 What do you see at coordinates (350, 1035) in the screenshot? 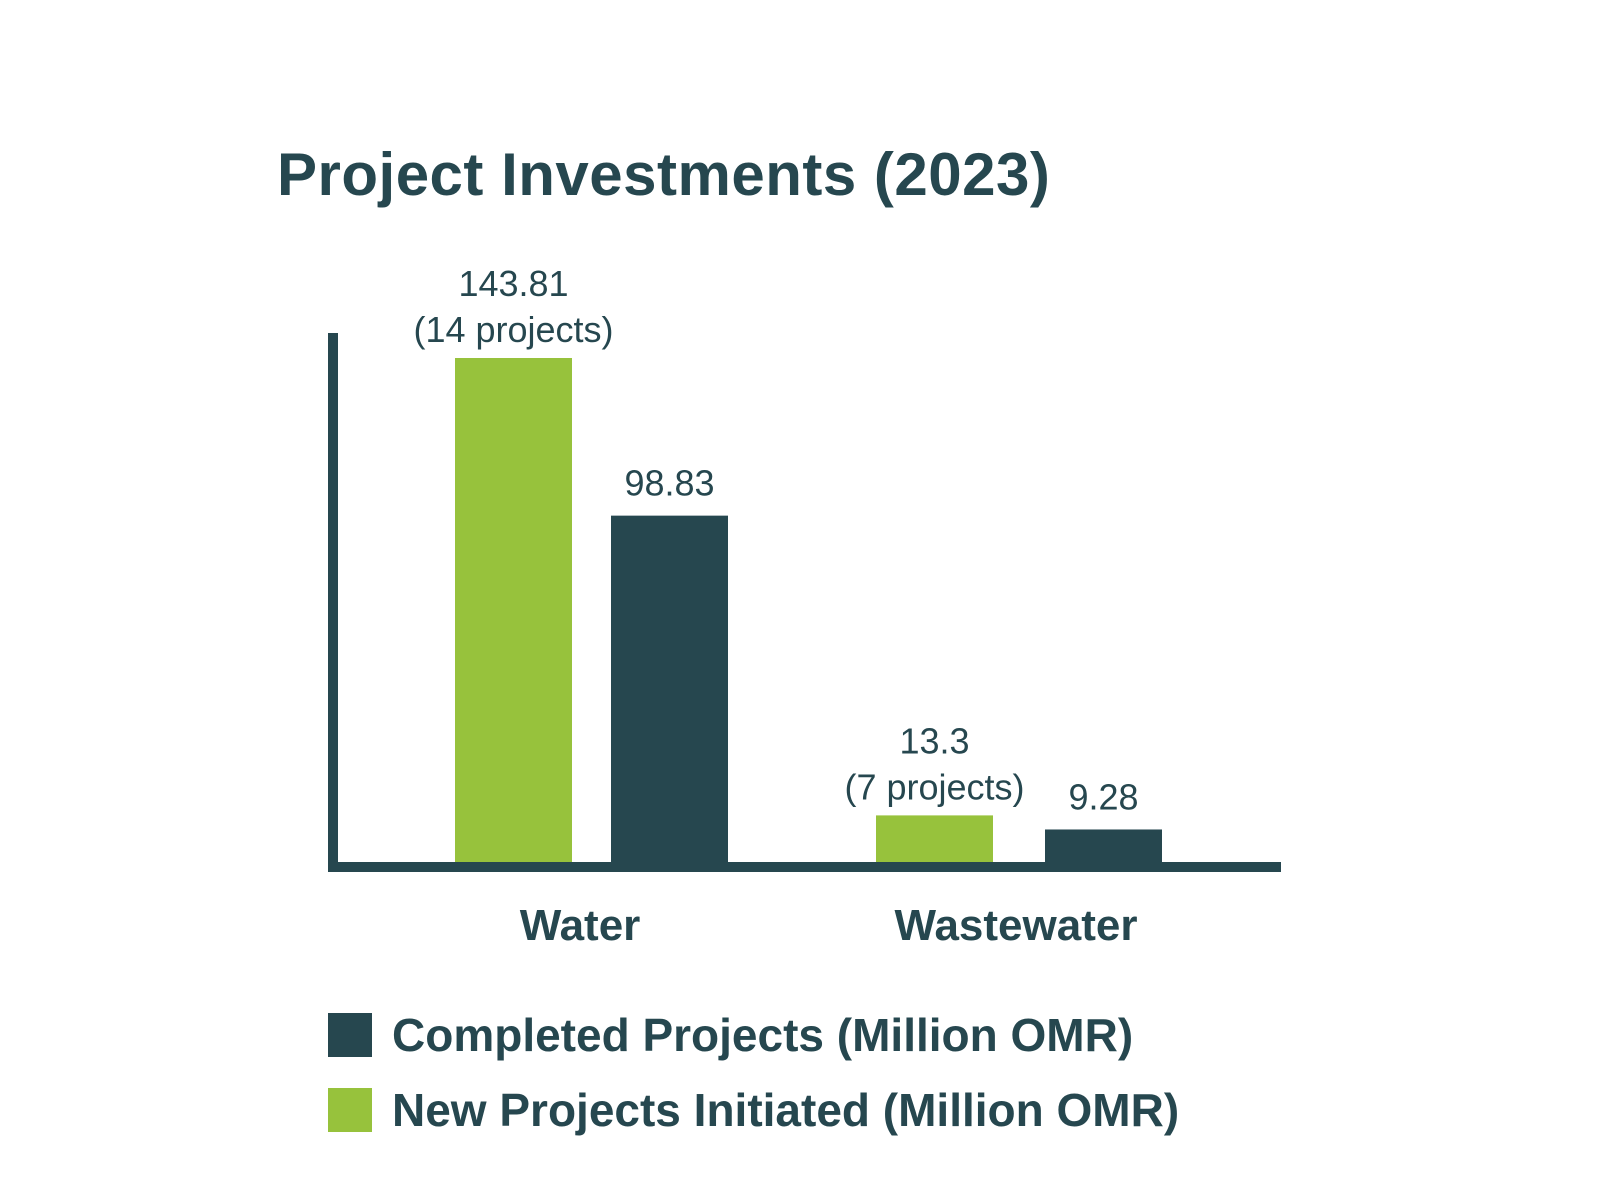
I see `legend-swatch-completed` at bounding box center [350, 1035].